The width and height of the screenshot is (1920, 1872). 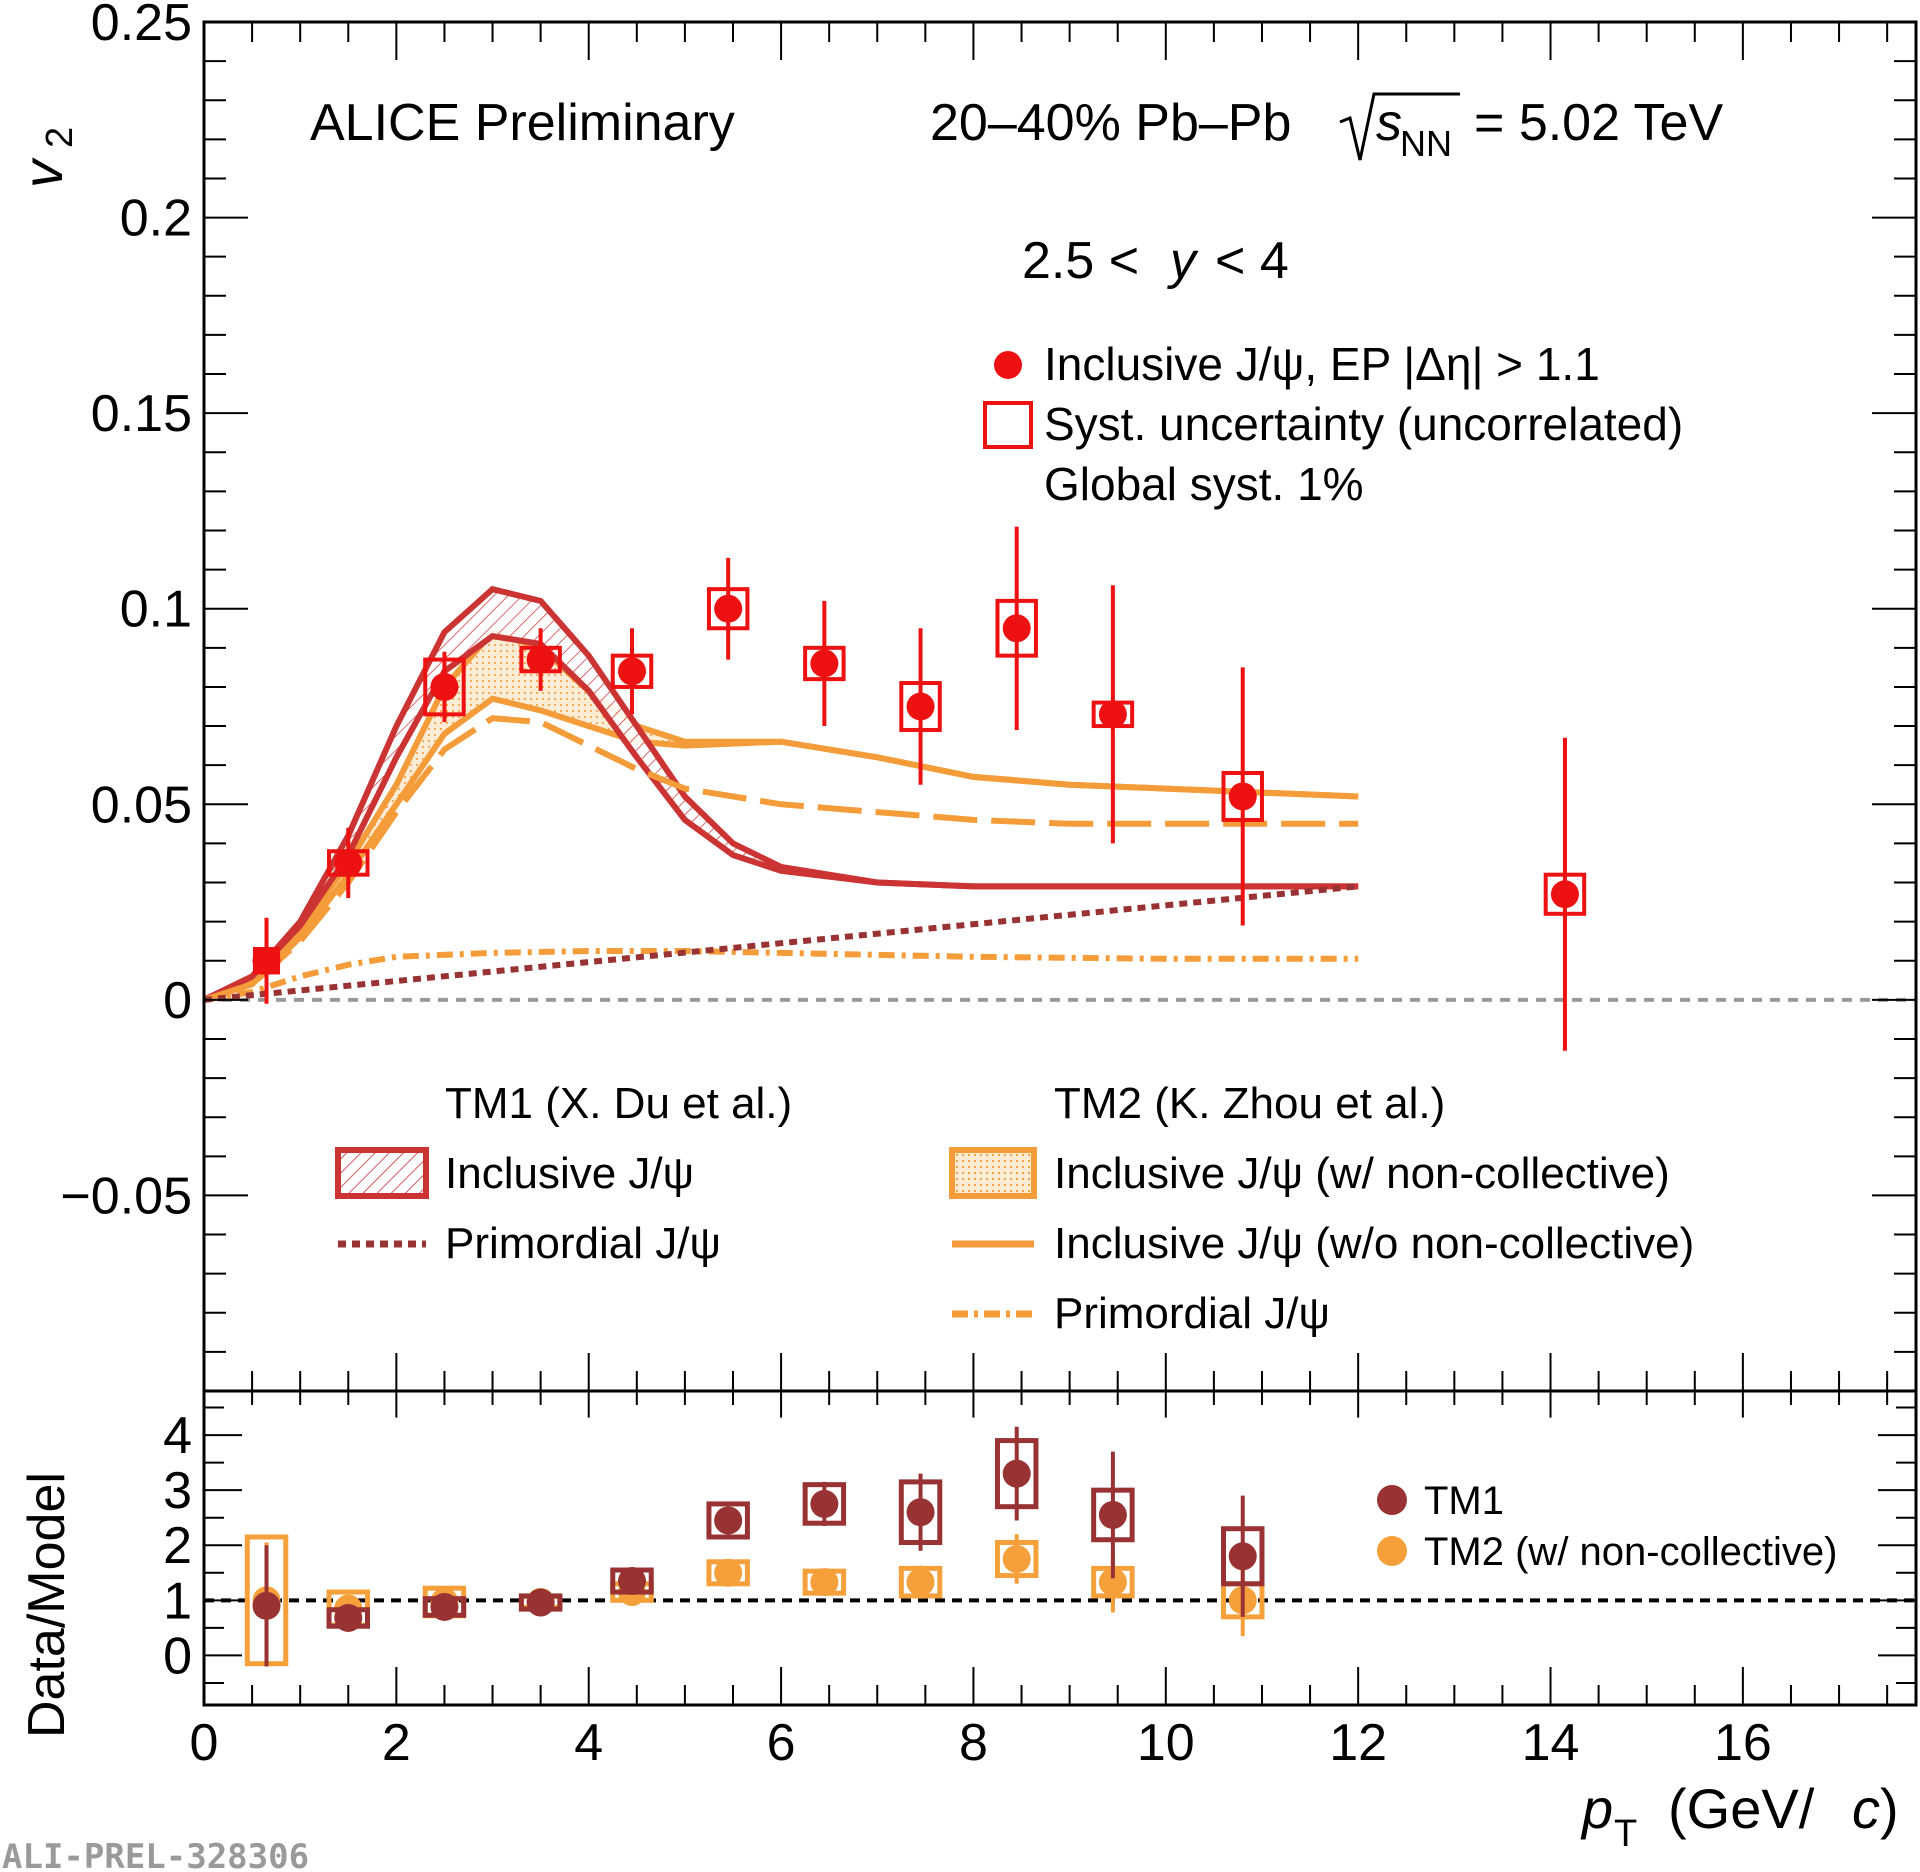 I want to click on tm2-inclusive-w-label: Inclusive J/ψ (w/ non-collective), so click(x=1362, y=1173).